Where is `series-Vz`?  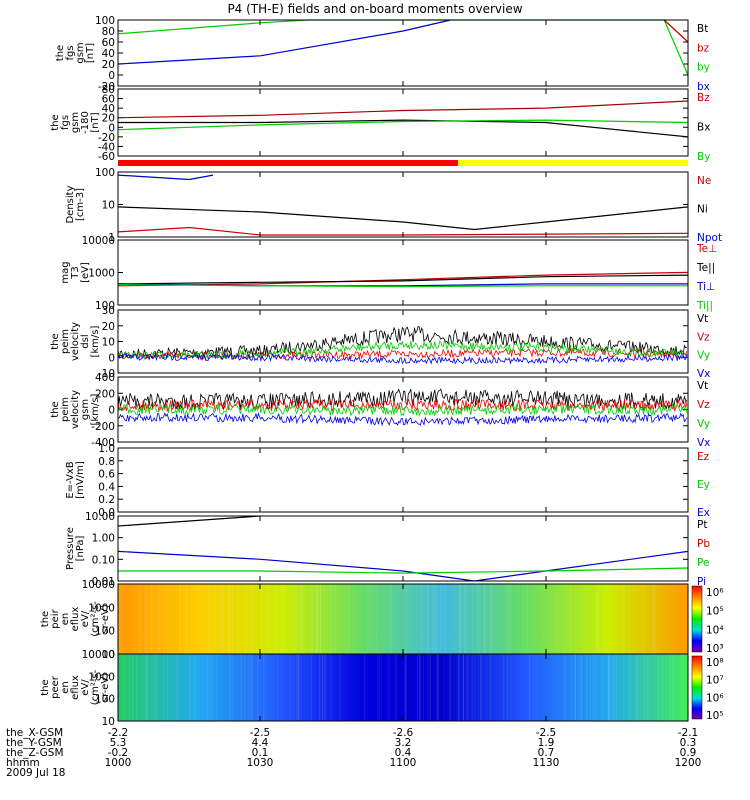 series-Vz is located at coordinates (402, 405).